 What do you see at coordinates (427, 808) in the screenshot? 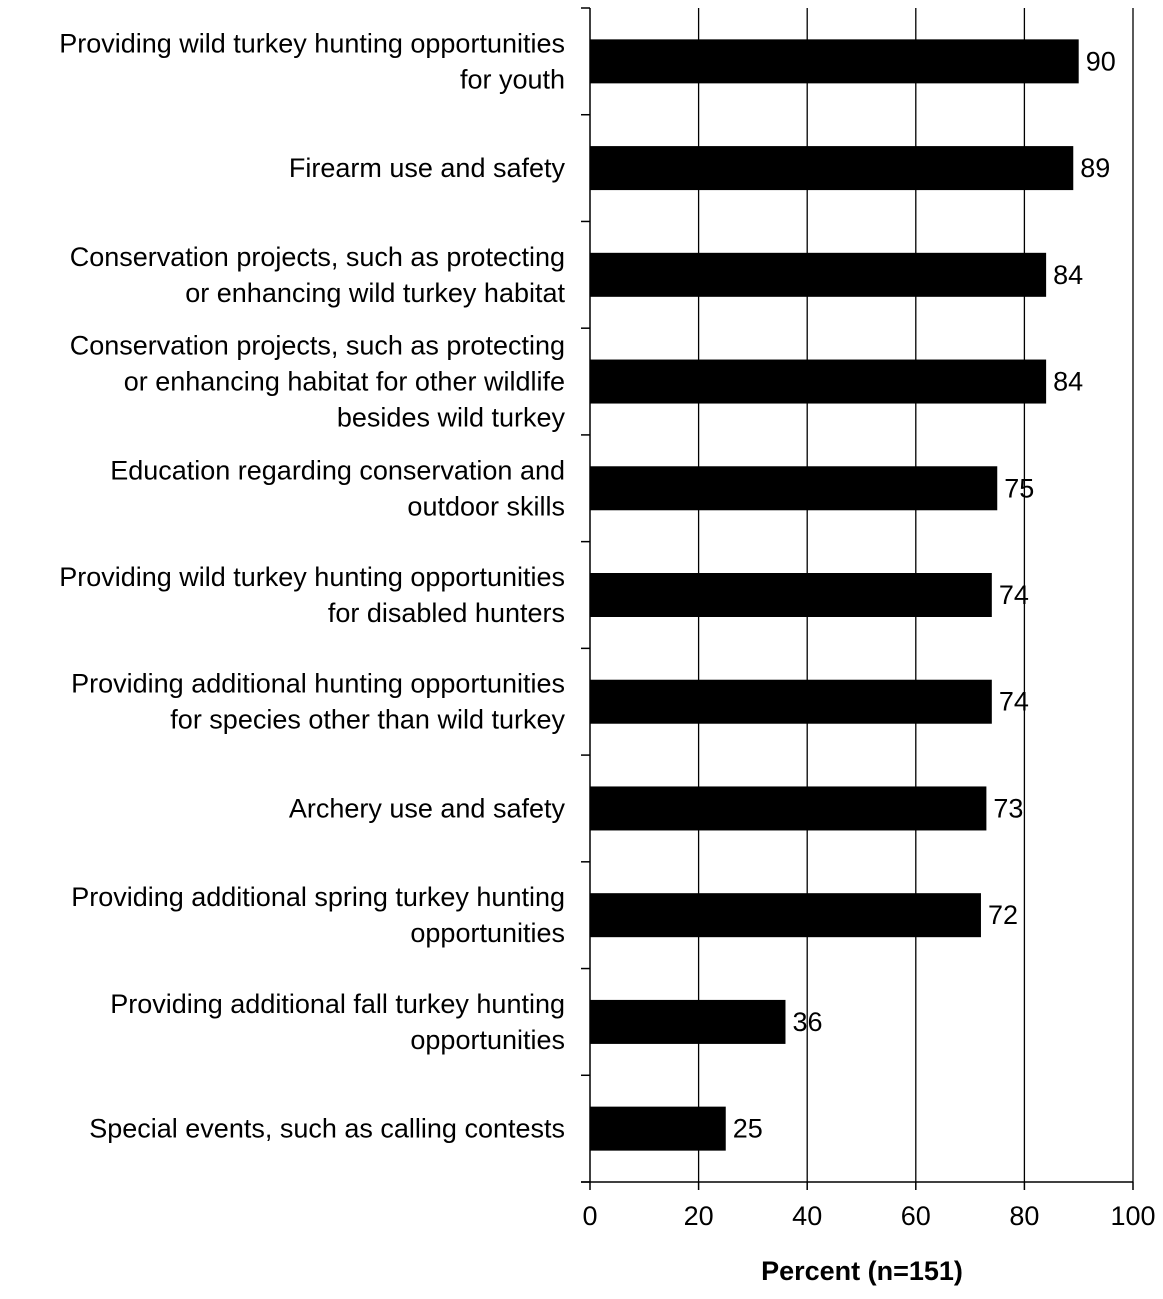
I see `category-label: Archery use and safety` at bounding box center [427, 808].